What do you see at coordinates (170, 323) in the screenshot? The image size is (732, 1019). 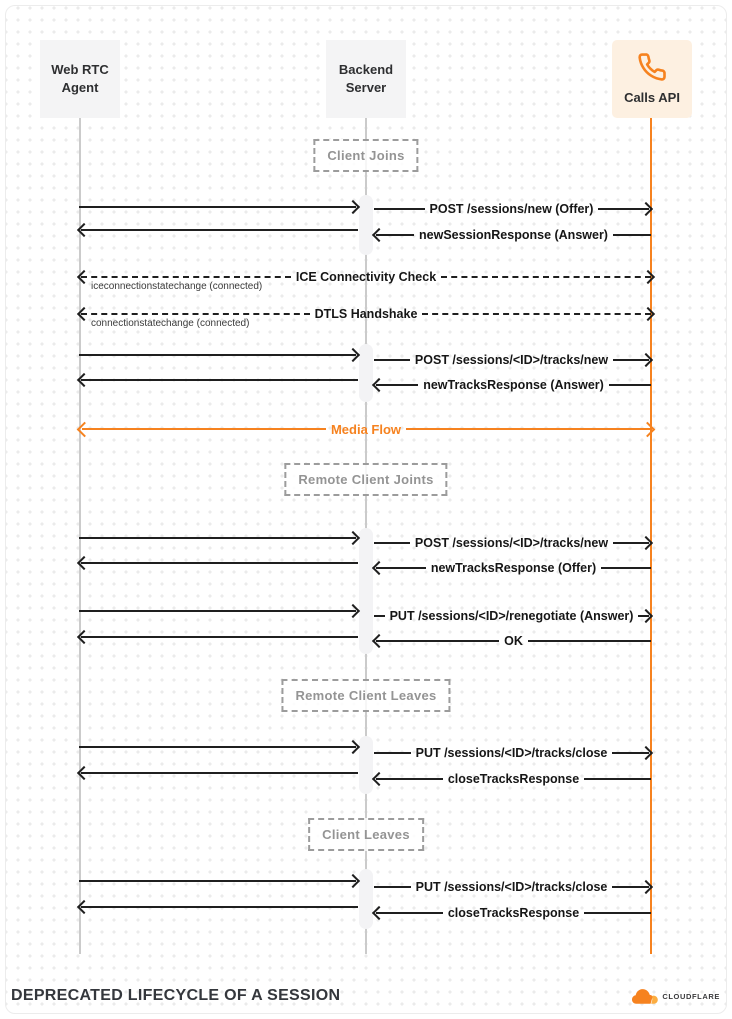 I see `event-note-dtls: connectionstatechange (connected)` at bounding box center [170, 323].